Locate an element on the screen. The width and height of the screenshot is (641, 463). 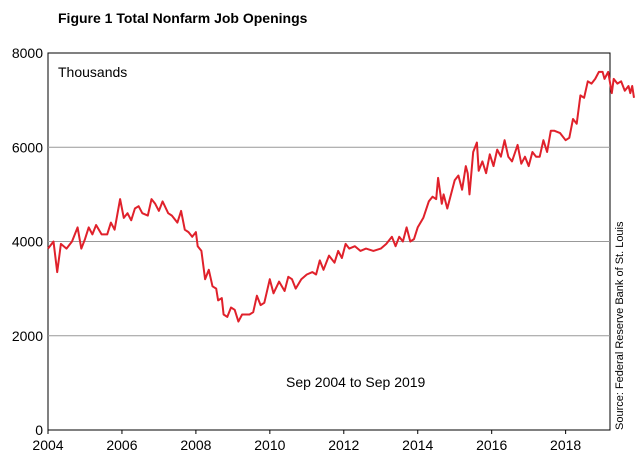
y-tick-label: 8000 is located at coordinates (27, 53).